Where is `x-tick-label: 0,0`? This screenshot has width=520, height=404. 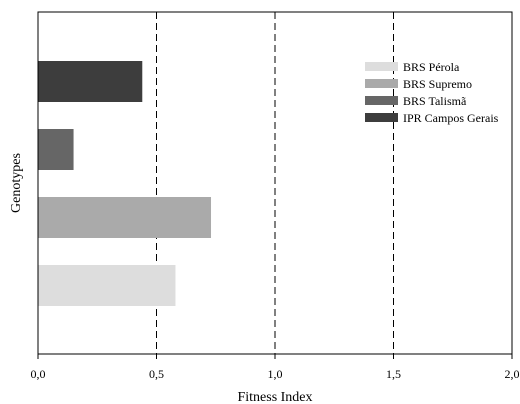
x-tick-label: 0,0 is located at coordinates (38, 374).